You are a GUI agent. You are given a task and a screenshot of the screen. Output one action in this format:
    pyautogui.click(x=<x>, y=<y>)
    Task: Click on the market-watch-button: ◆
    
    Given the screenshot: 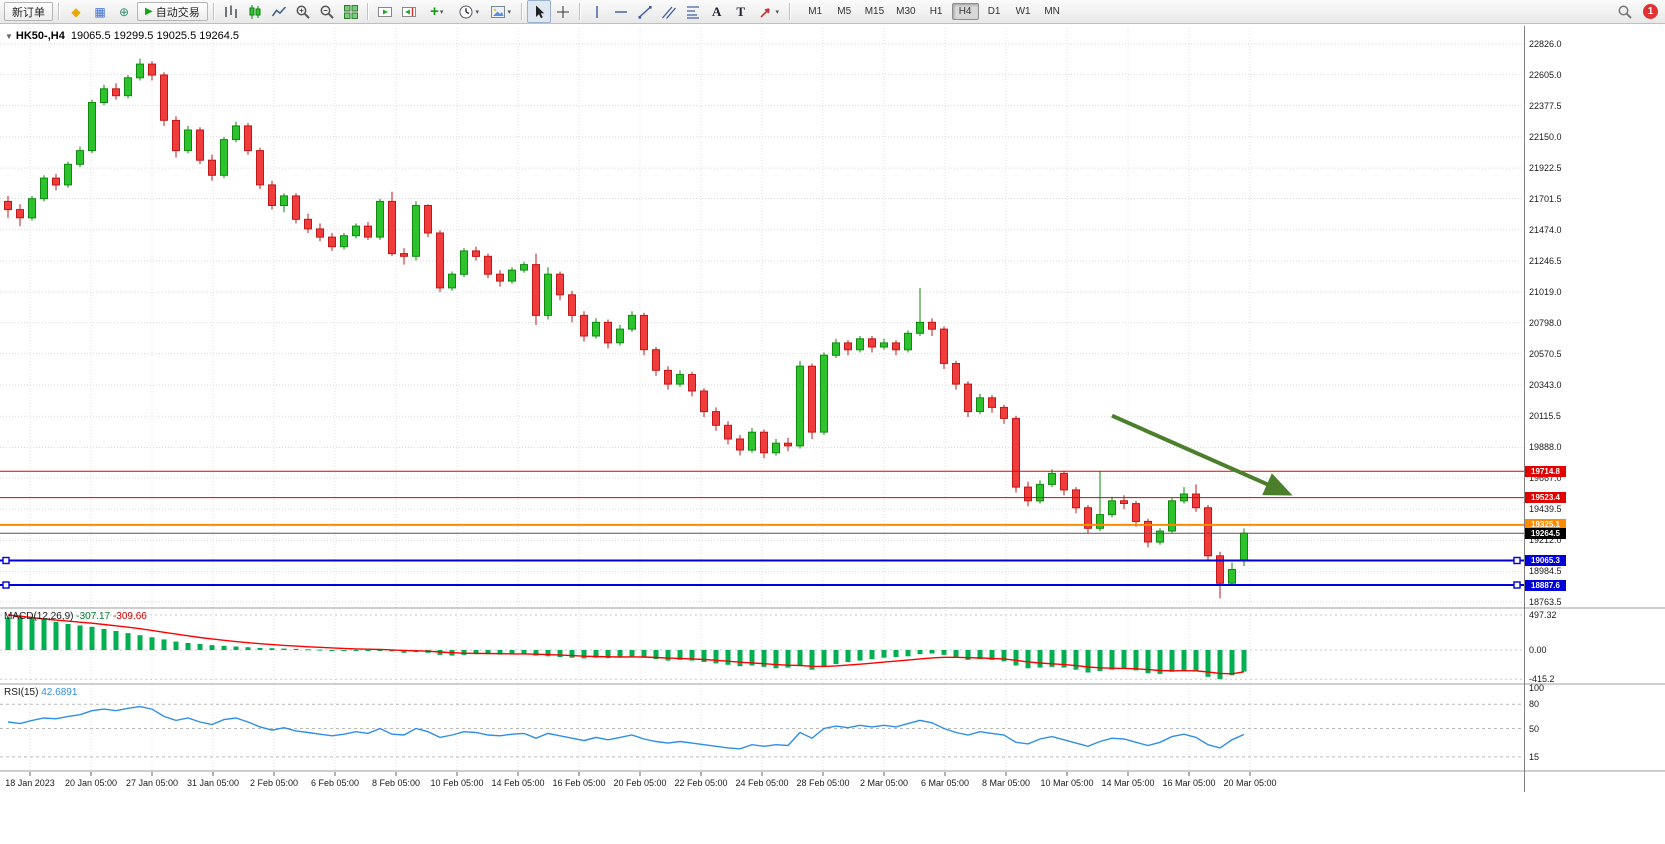 What is the action you would take?
    pyautogui.click(x=76, y=11)
    